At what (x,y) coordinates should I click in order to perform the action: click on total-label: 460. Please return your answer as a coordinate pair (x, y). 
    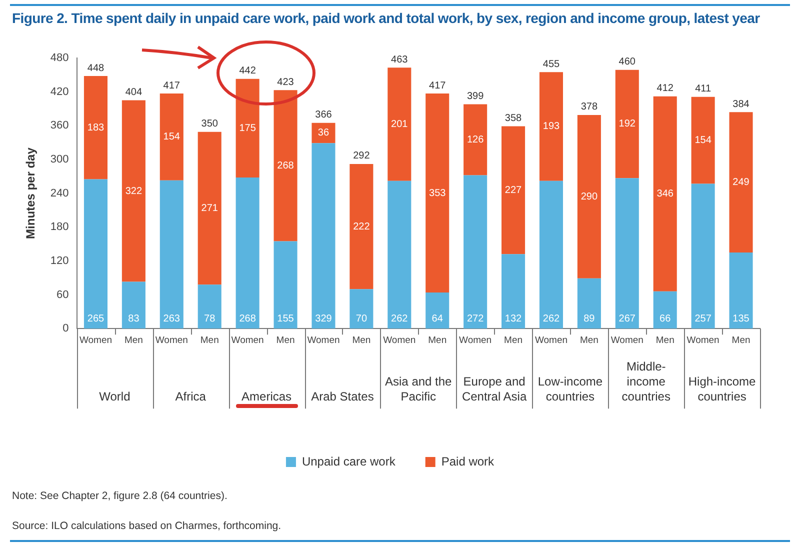
    Looking at the image, I should click on (627, 62).